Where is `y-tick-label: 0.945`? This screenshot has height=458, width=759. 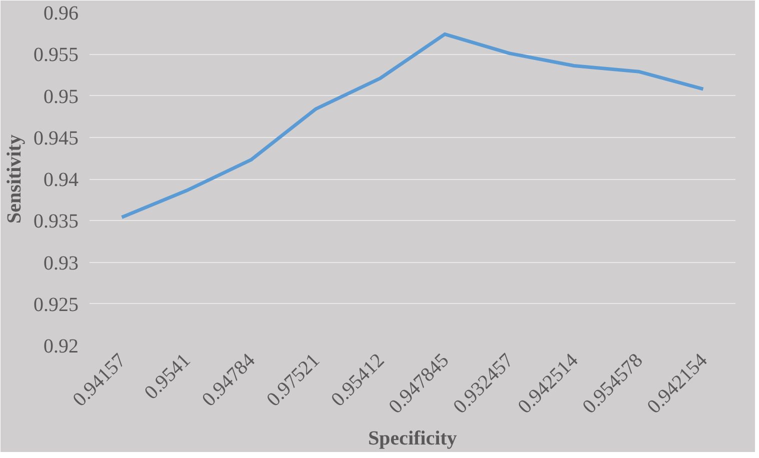 y-tick-label: 0.945 is located at coordinates (56, 138).